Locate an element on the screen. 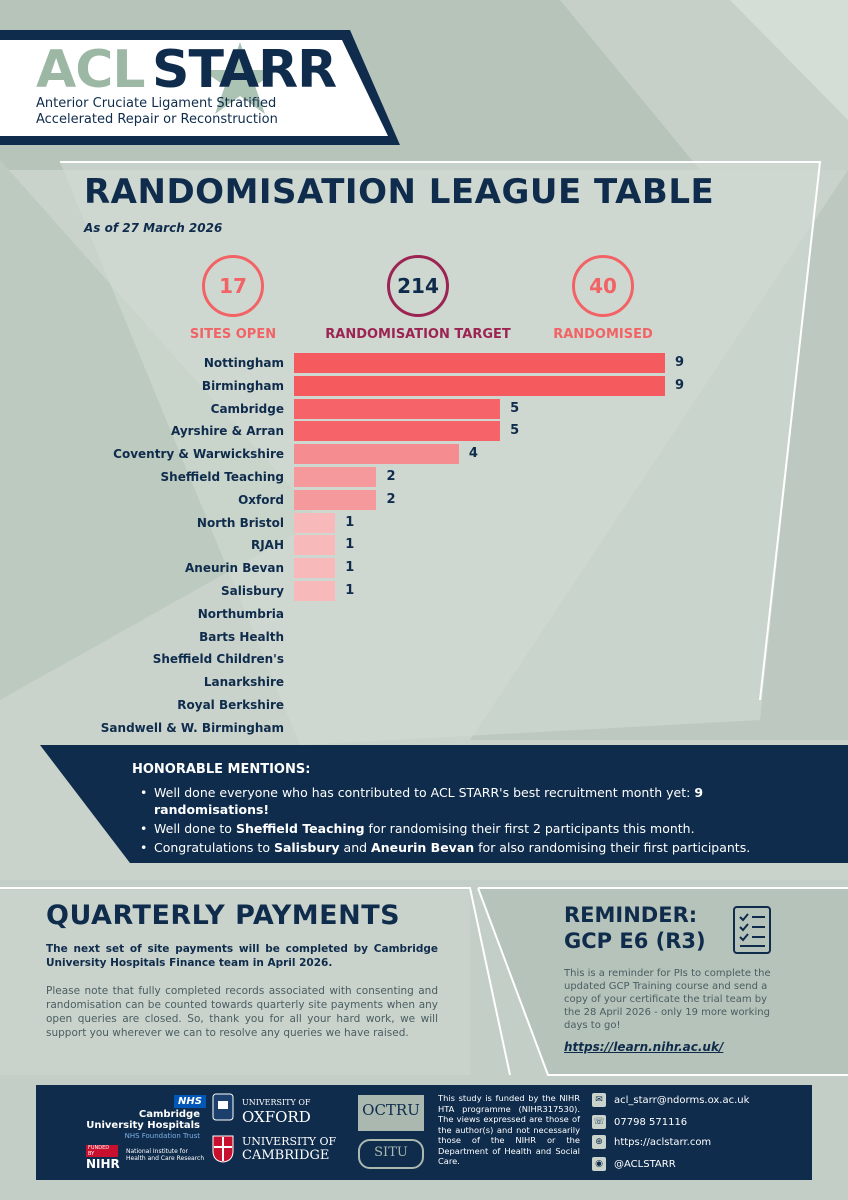 Image resolution: width=848 pixels, height=1200 pixels. nihr-sub2: Health and Care Research is located at coordinates (165, 1158).